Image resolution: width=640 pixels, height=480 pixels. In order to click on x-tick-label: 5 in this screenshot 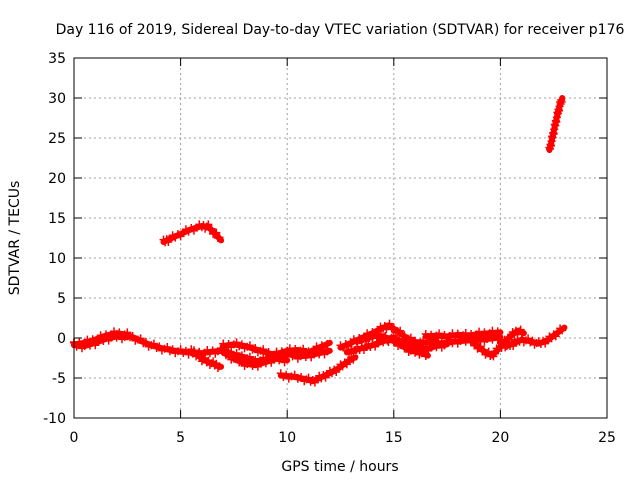, I will do `click(180, 438)`.